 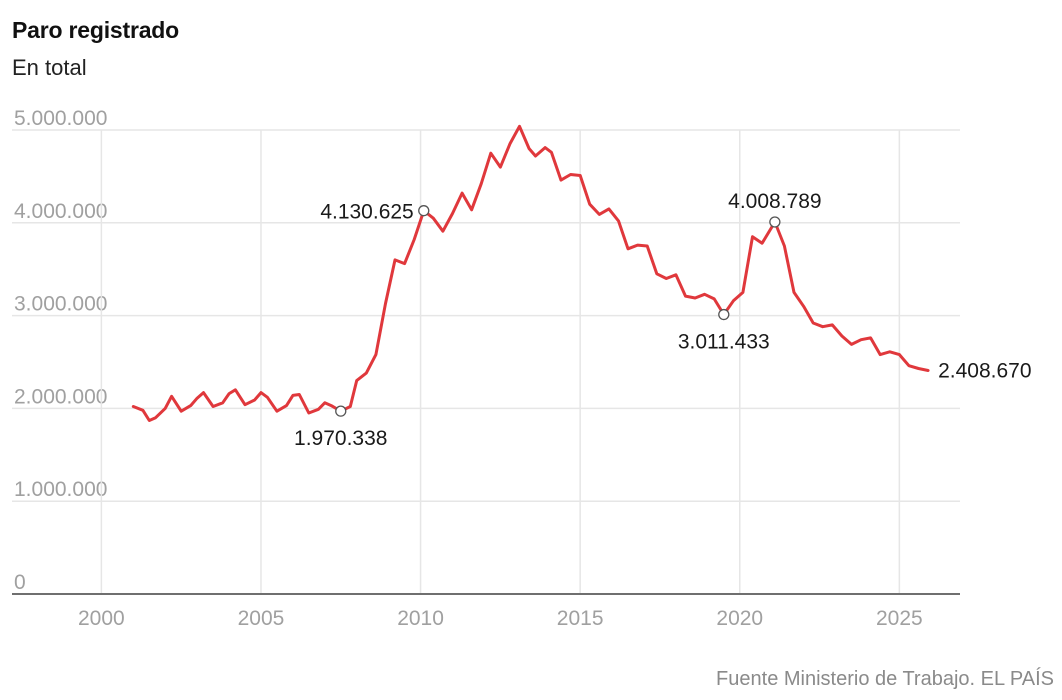 I want to click on annotation-label: 2.408.670, so click(x=984, y=370).